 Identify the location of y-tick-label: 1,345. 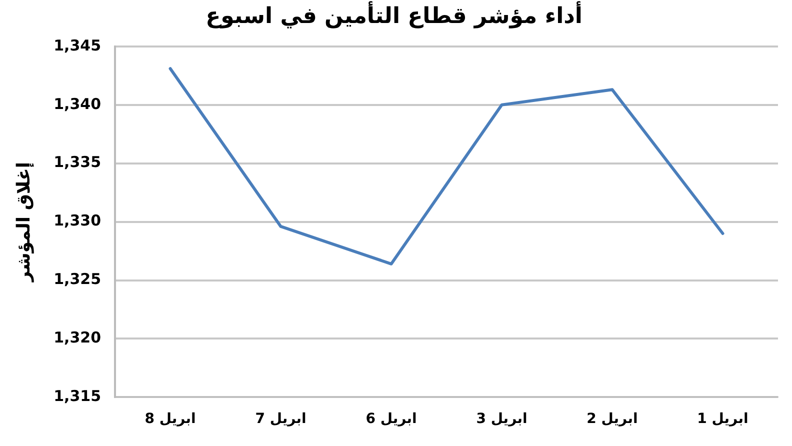
(78, 45).